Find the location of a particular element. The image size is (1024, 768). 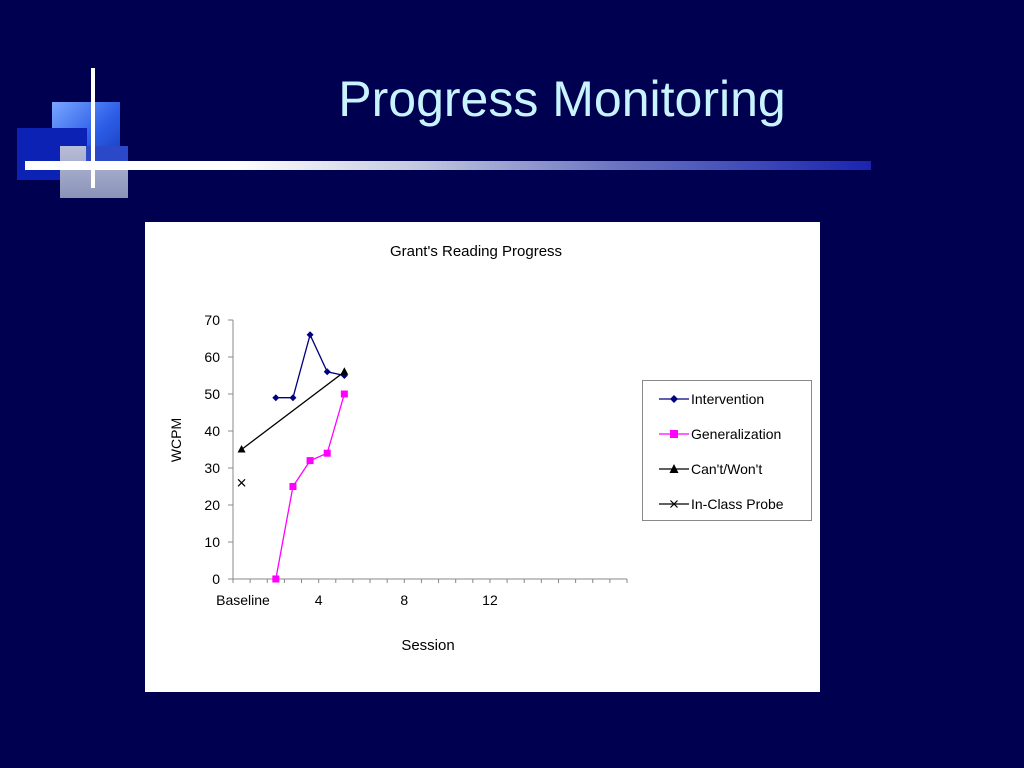

series-line-can-t-won-t is located at coordinates (293, 411).